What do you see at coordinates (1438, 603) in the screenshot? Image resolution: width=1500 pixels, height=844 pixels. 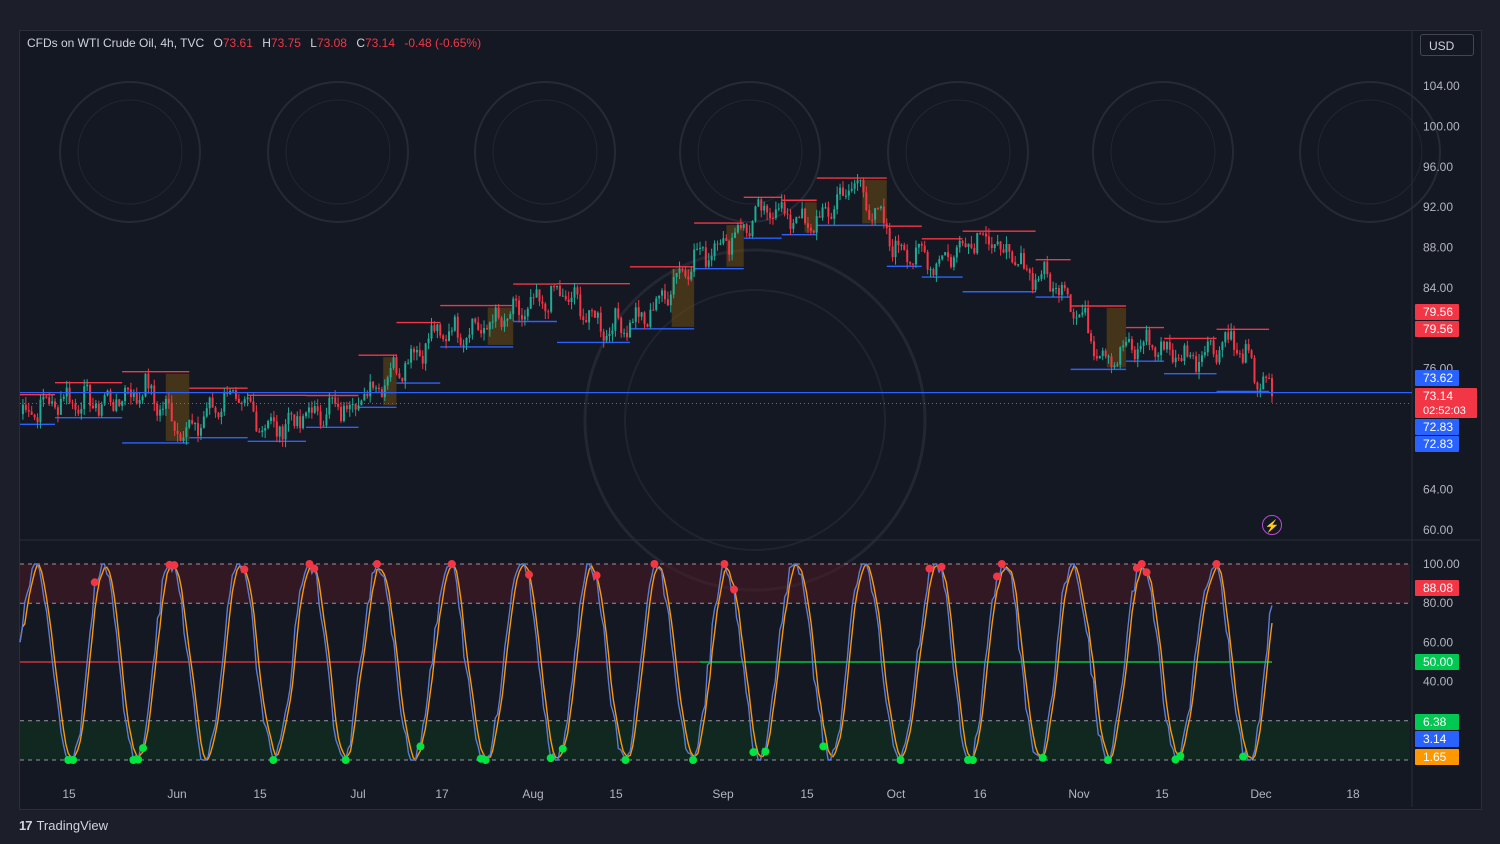 I see `oscillator-tick-label: 80.00` at bounding box center [1438, 603].